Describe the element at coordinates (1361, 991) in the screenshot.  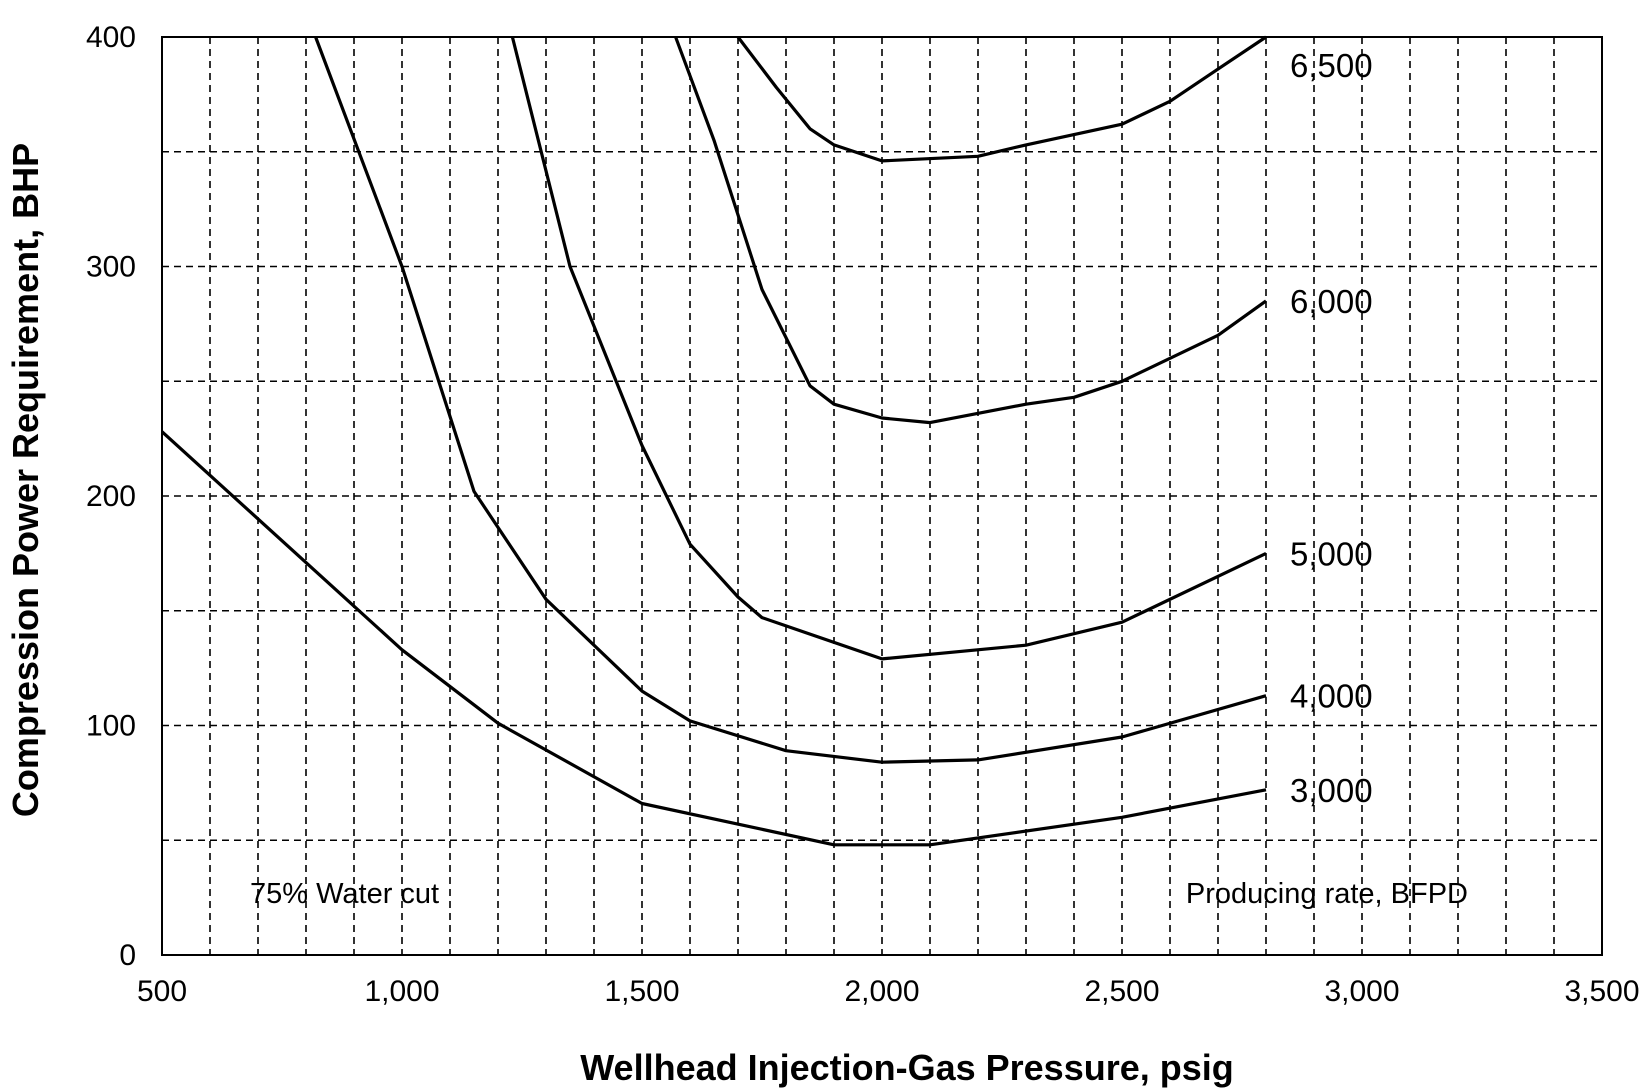
I see `x-tick-label: 3,000` at that location.